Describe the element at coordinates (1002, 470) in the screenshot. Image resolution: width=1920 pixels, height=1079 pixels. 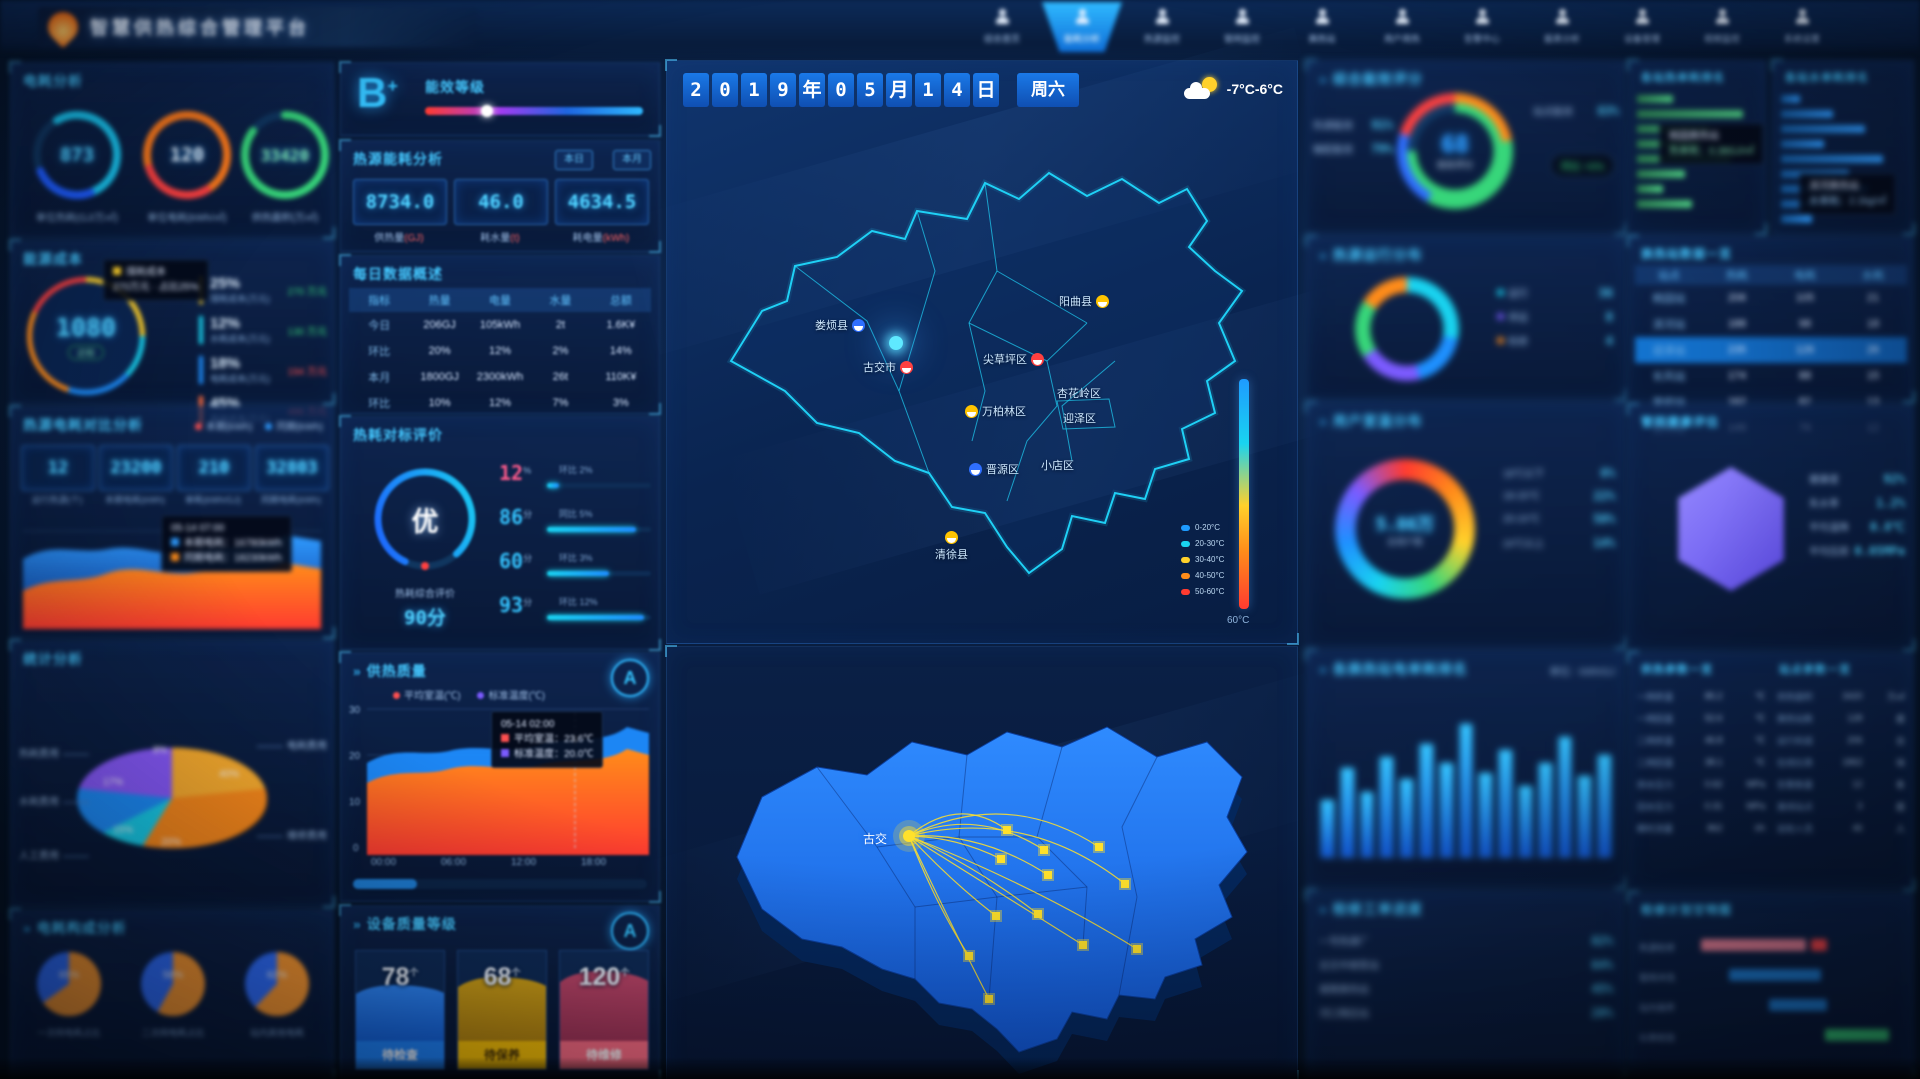
I see `marker-label: 晋源区` at that location.